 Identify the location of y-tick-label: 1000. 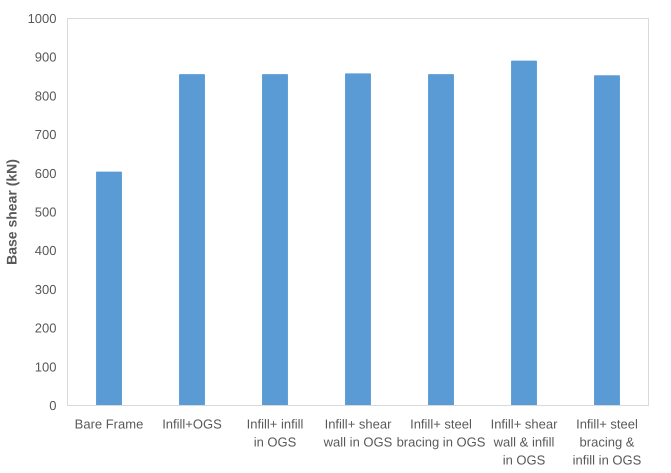
(42, 18).